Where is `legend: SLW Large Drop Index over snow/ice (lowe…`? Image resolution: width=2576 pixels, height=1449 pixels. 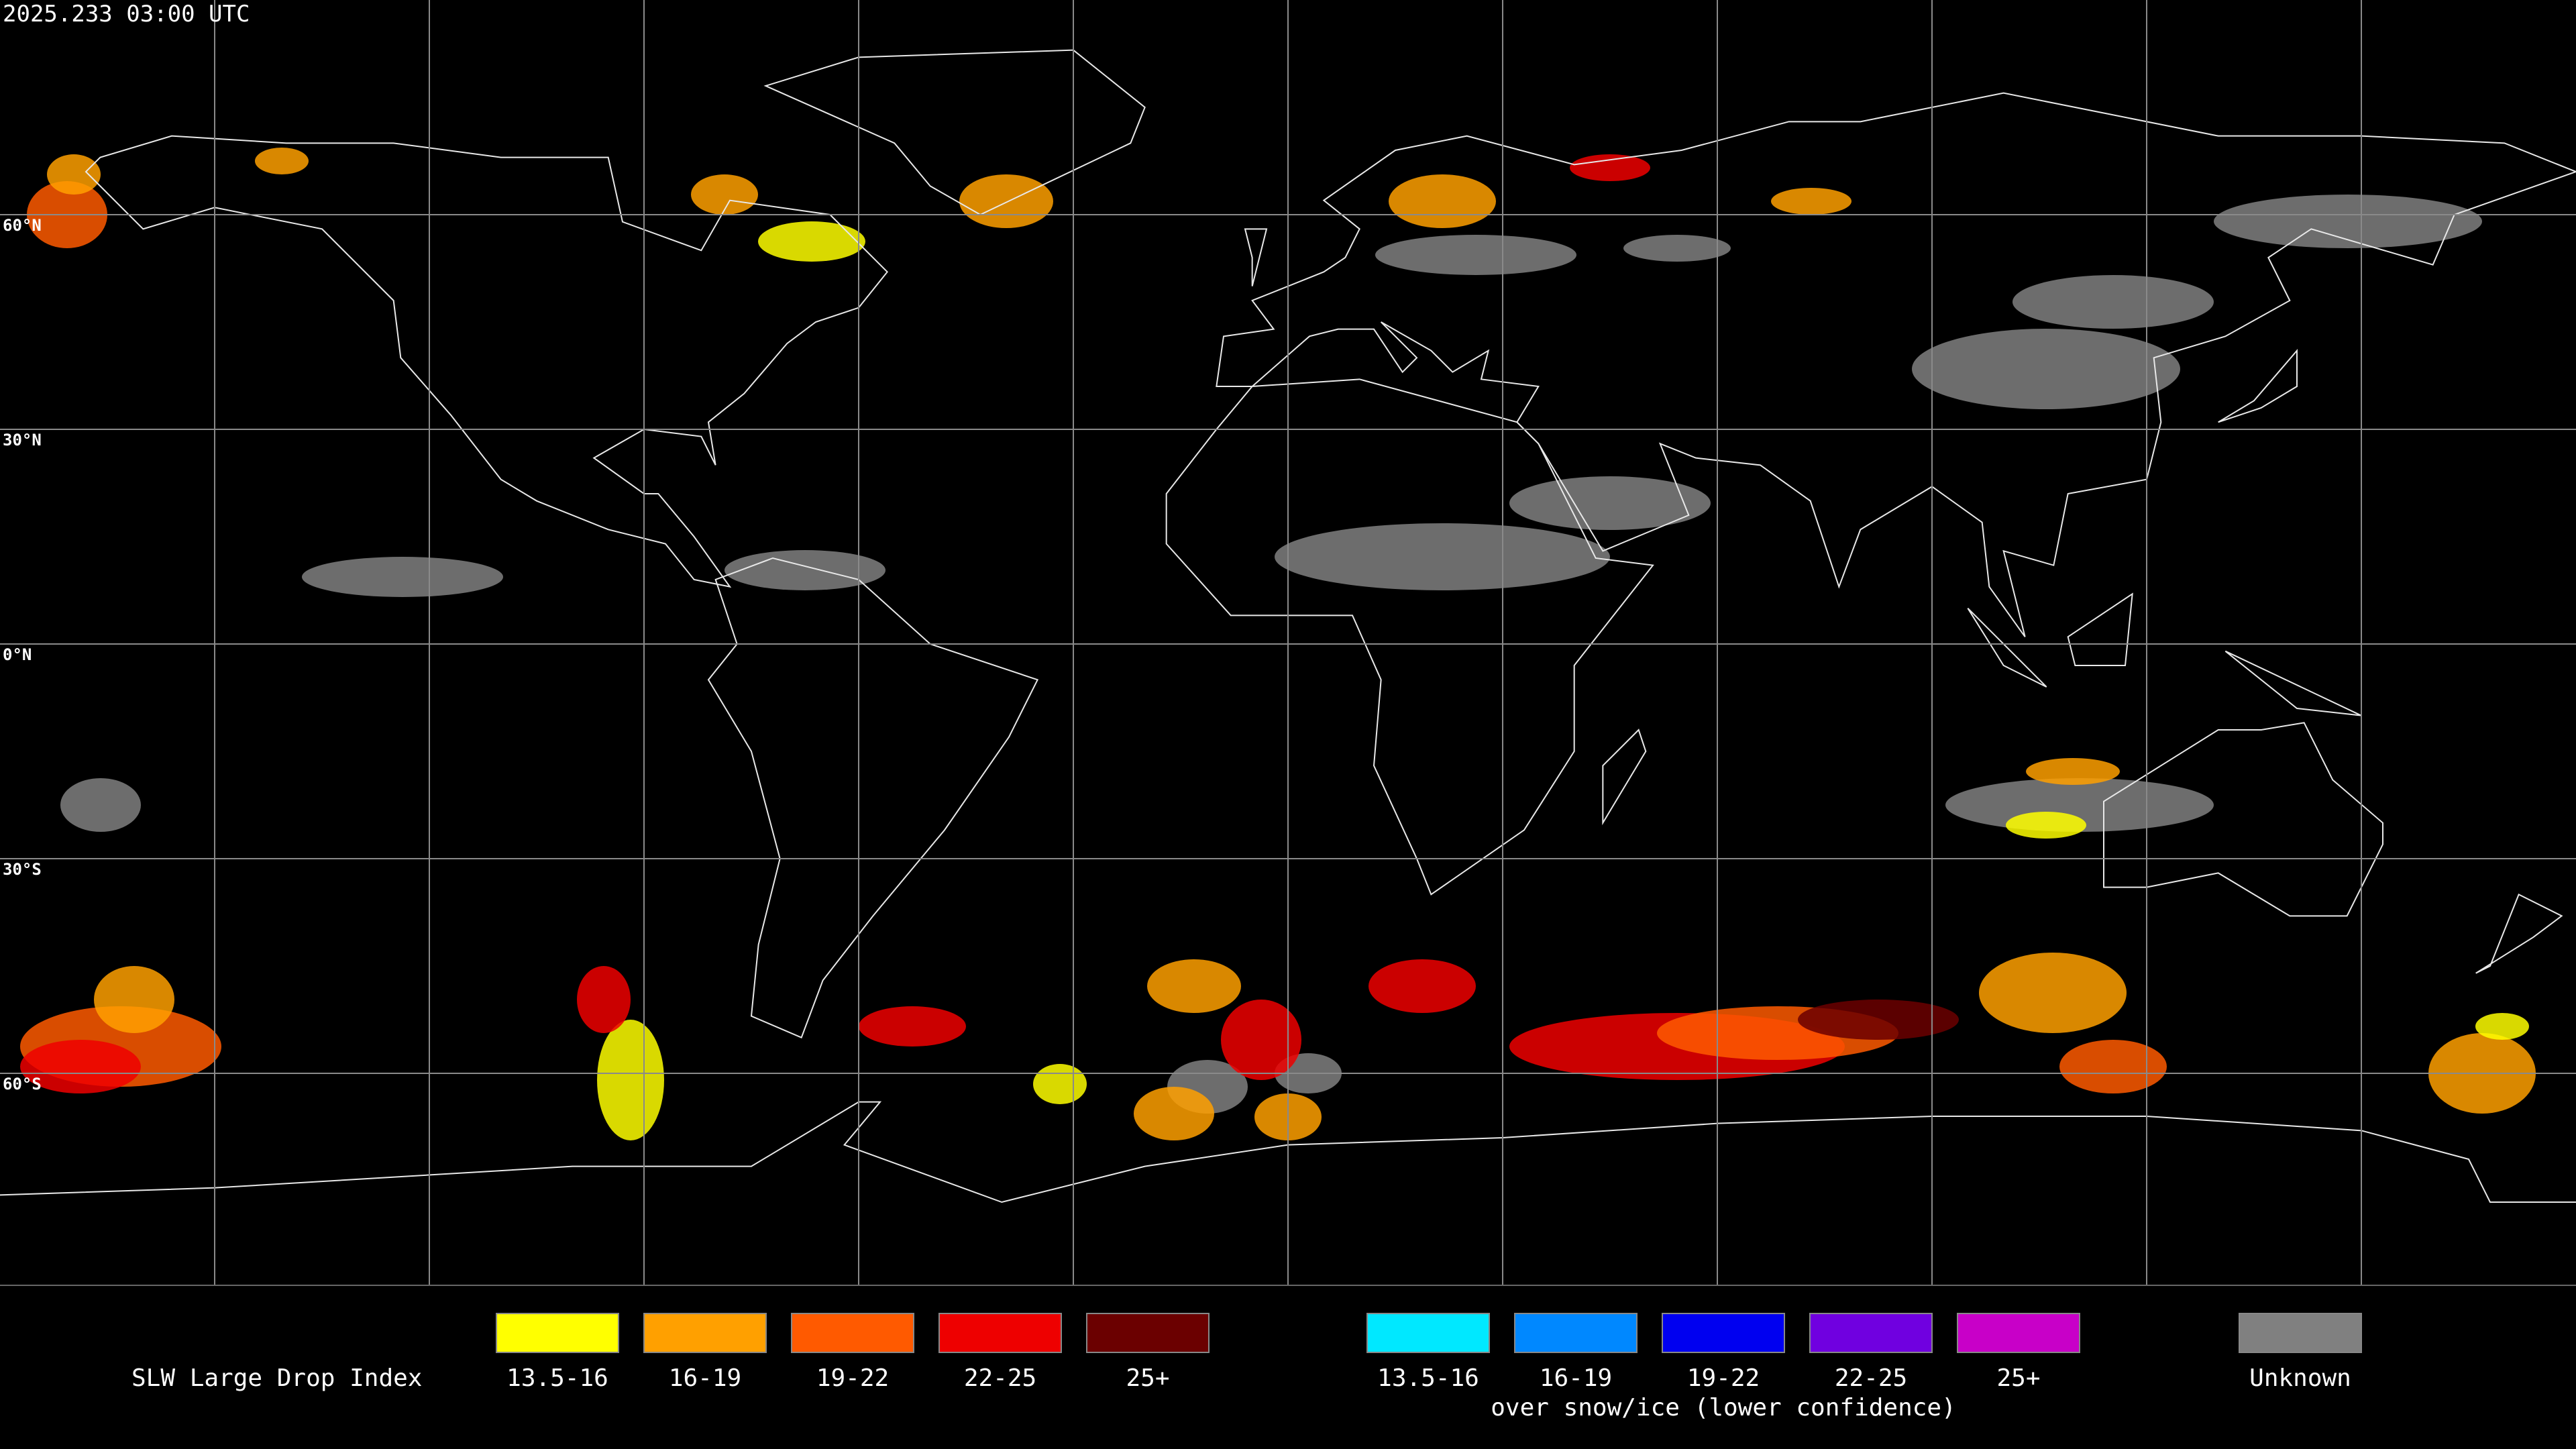 legend: SLW Large Drop Index over snow/ice (lowe… is located at coordinates (1246, 1367).